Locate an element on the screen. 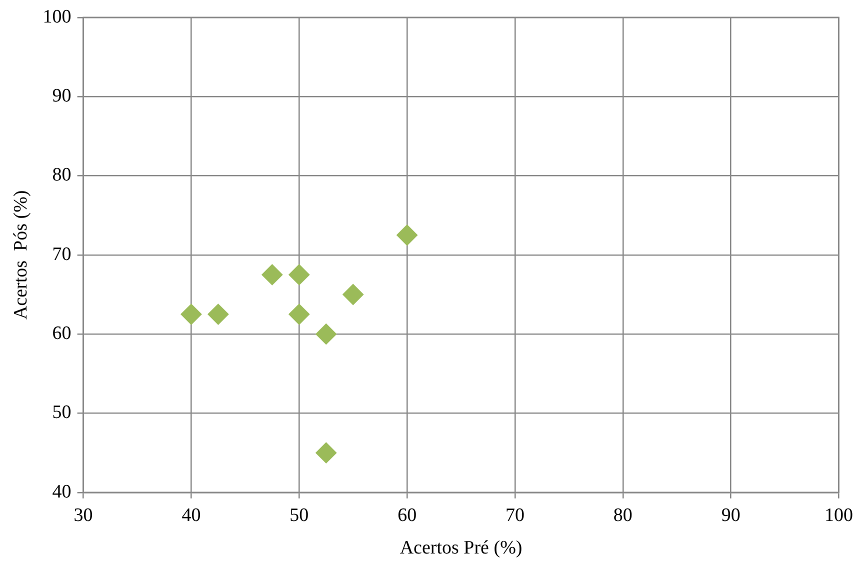 The image size is (859, 568). y-tick-label: 90 is located at coordinates (62, 96).